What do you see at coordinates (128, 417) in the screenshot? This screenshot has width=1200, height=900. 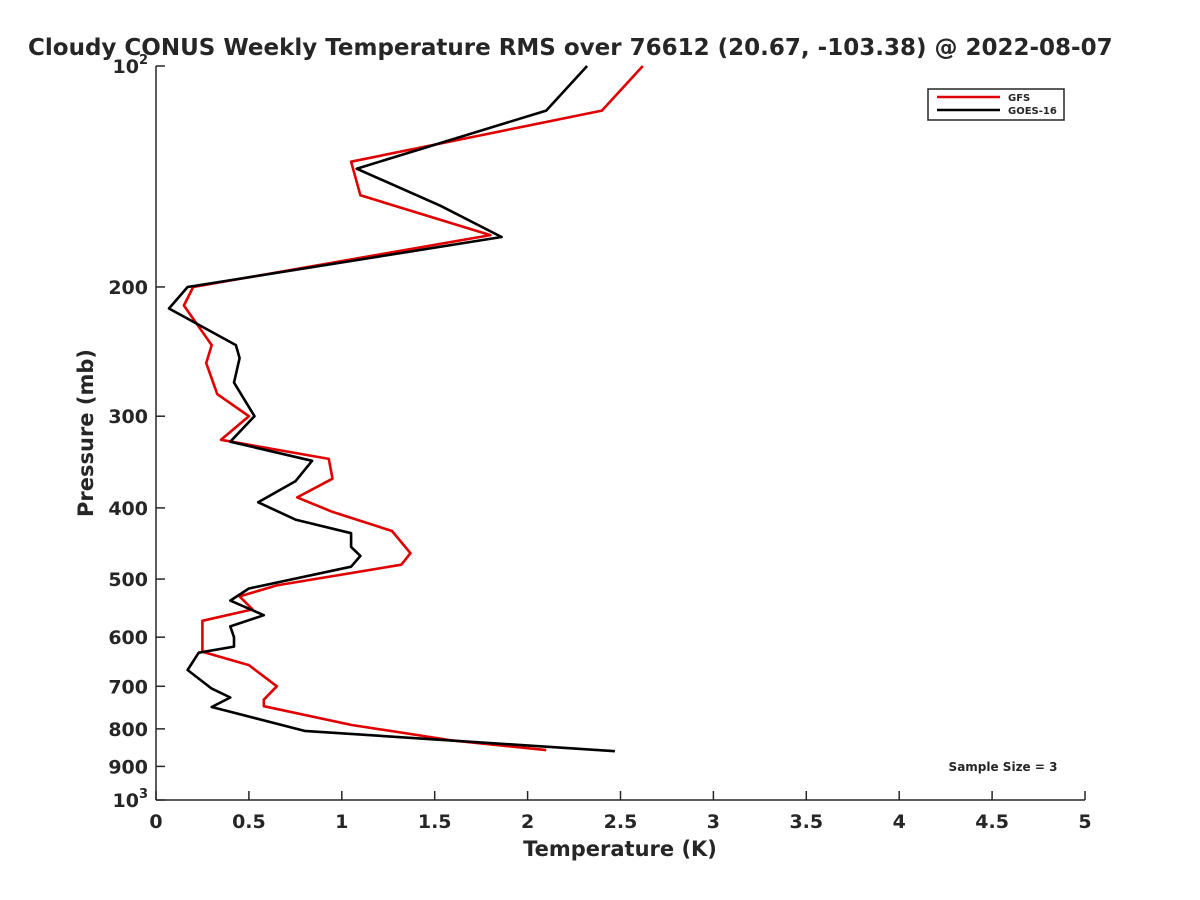 I see `y-tick-label: 300` at bounding box center [128, 417].